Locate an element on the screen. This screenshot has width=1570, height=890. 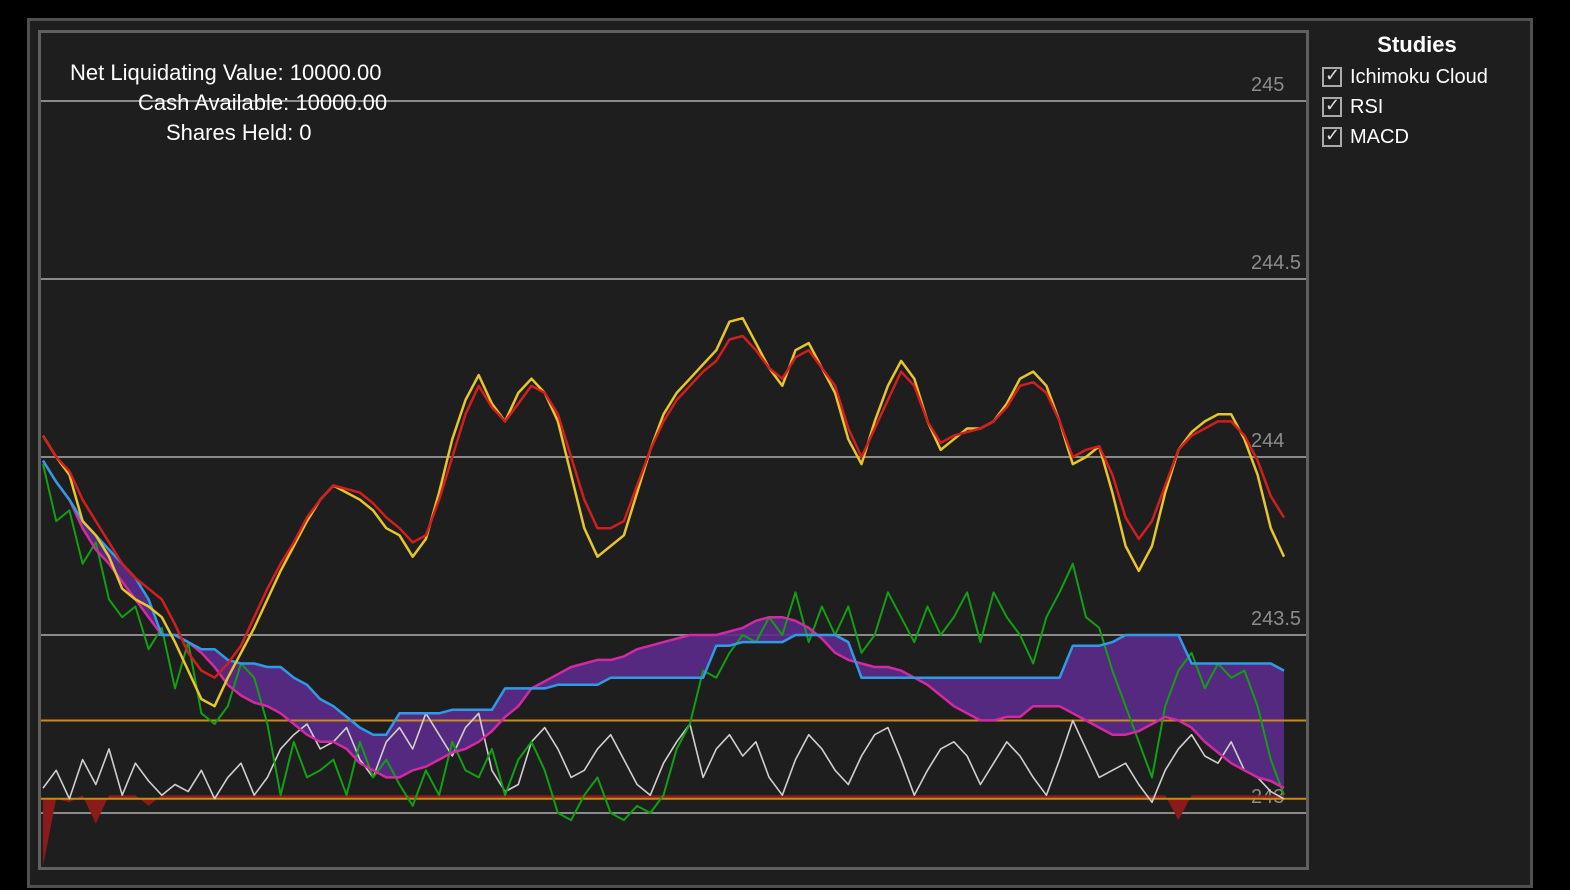
study-label: Ichimoku Cloud is located at coordinates (1419, 76).